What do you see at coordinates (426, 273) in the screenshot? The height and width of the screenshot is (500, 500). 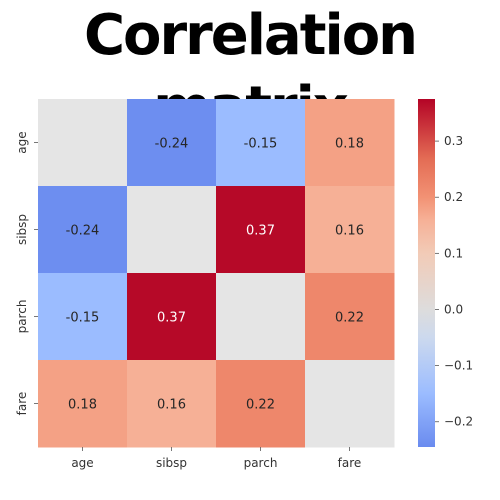 I see `colorbar-gradient` at bounding box center [426, 273].